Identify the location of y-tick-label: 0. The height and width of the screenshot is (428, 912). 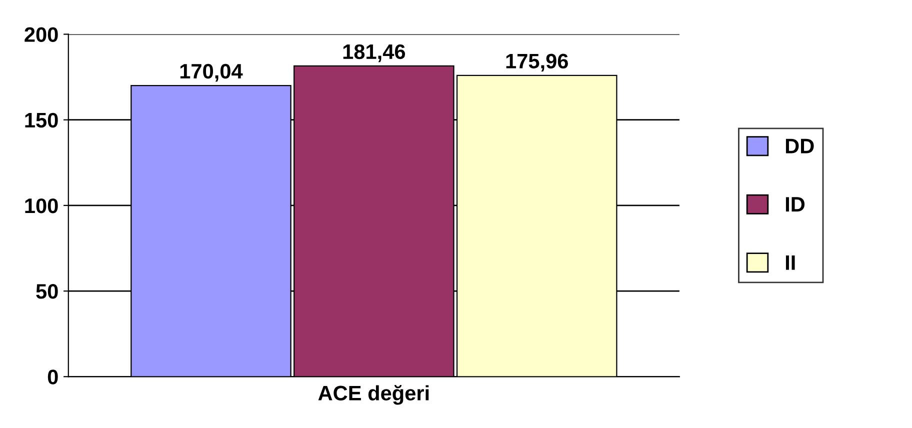
(53, 377).